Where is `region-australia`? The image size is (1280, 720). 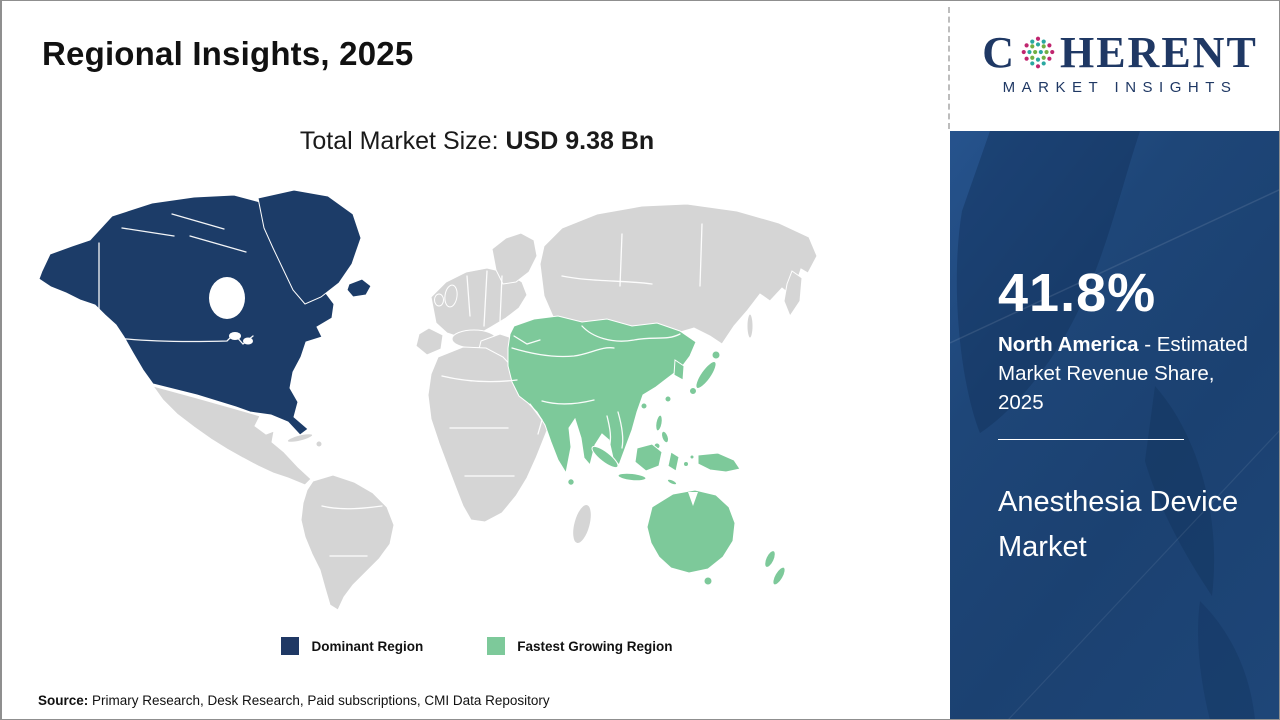
region-australia is located at coordinates (691, 531).